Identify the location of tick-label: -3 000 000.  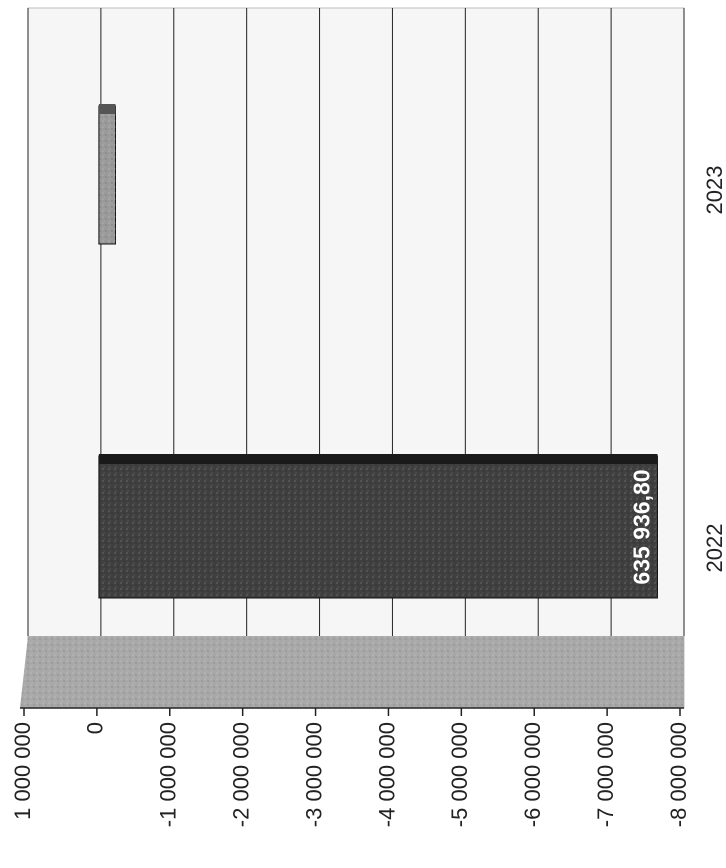
(313, 774).